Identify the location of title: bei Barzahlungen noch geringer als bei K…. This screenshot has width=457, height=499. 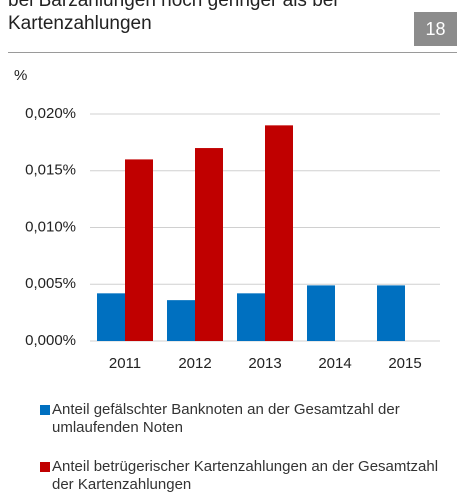
(173, 17).